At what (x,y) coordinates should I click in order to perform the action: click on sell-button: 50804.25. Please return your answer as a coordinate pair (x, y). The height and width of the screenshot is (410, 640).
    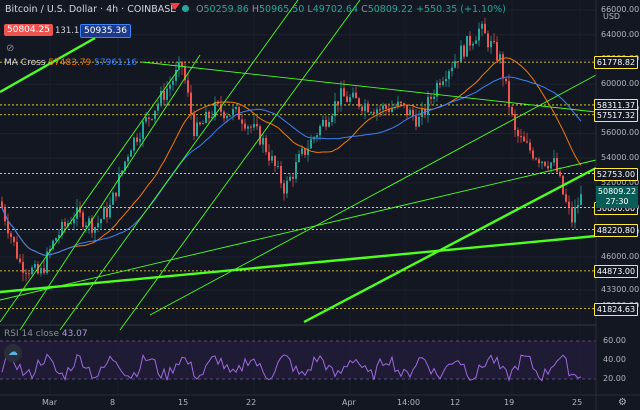
    Looking at the image, I should click on (28, 30).